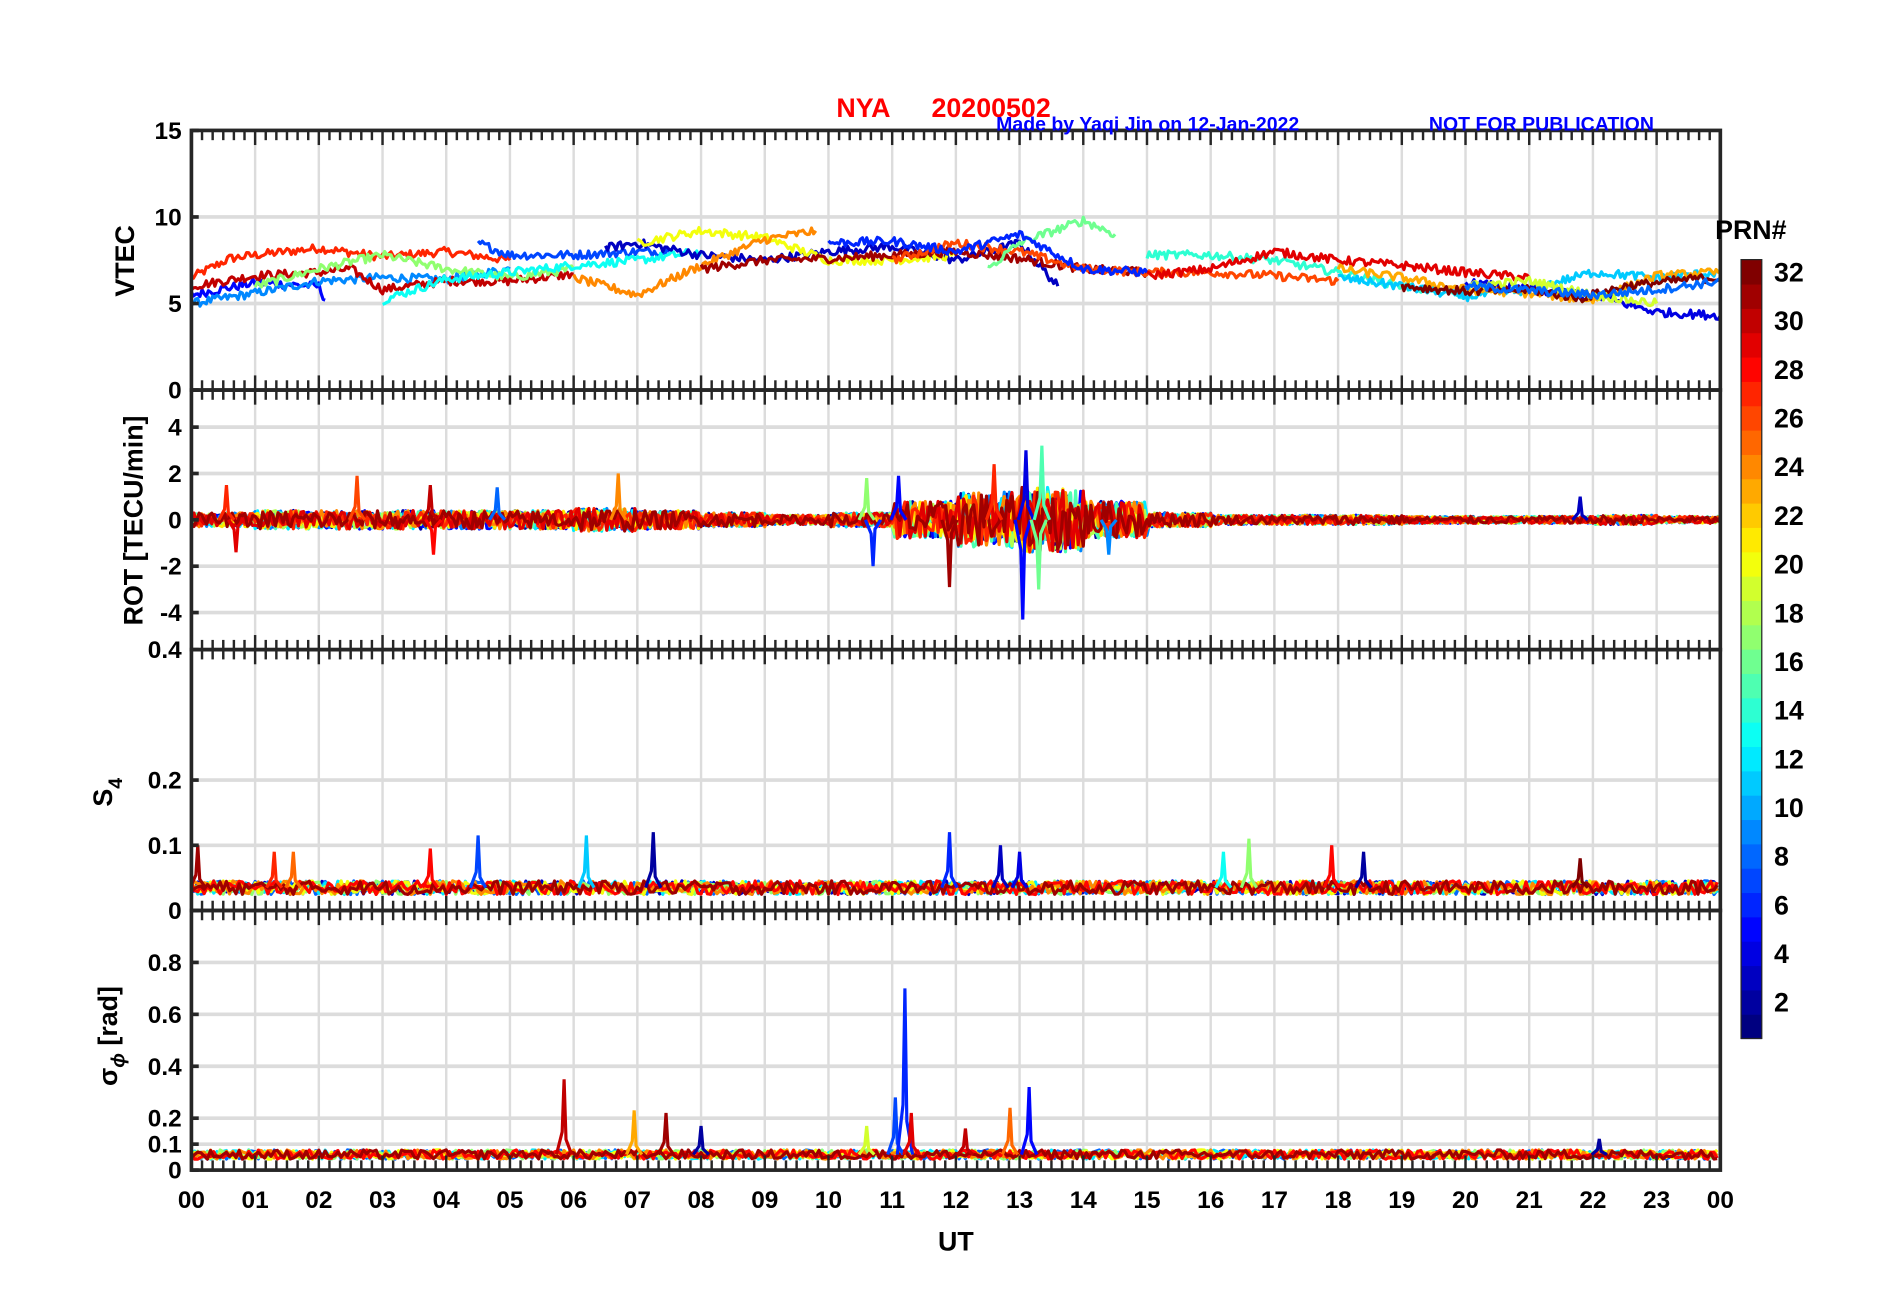 The image size is (1902, 1292). What do you see at coordinates (637, 1200) in the screenshot?
I see `x-tick-label: 07` at bounding box center [637, 1200].